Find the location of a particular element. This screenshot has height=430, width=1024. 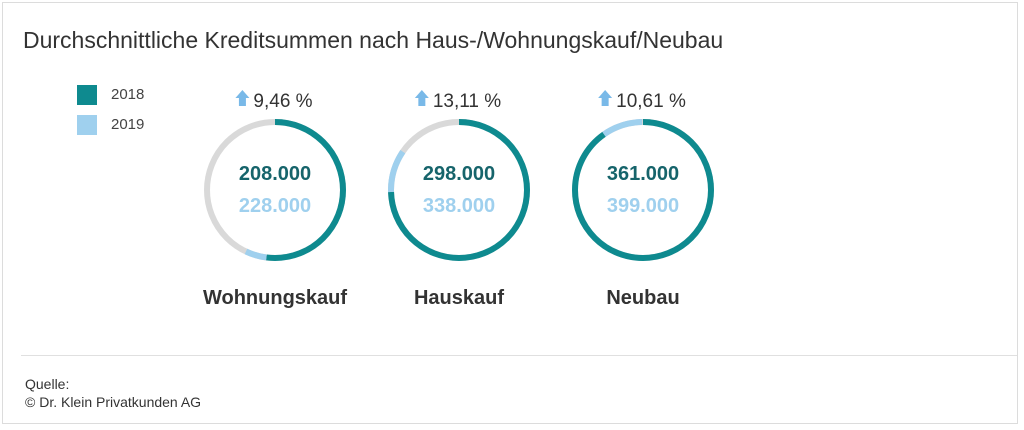

donut-arc-2018-hauskauf is located at coordinates (459, 190).